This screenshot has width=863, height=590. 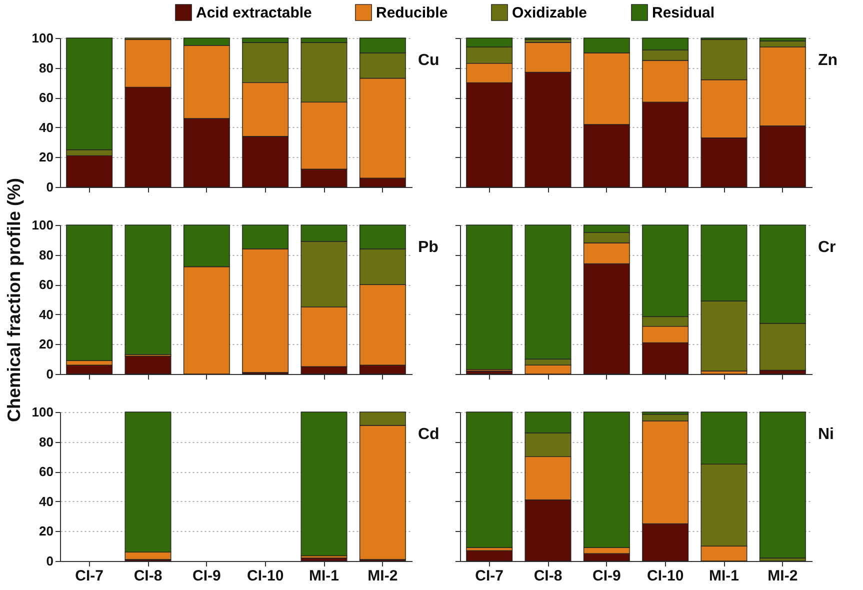 I want to click on text: Pb, so click(x=428, y=247).